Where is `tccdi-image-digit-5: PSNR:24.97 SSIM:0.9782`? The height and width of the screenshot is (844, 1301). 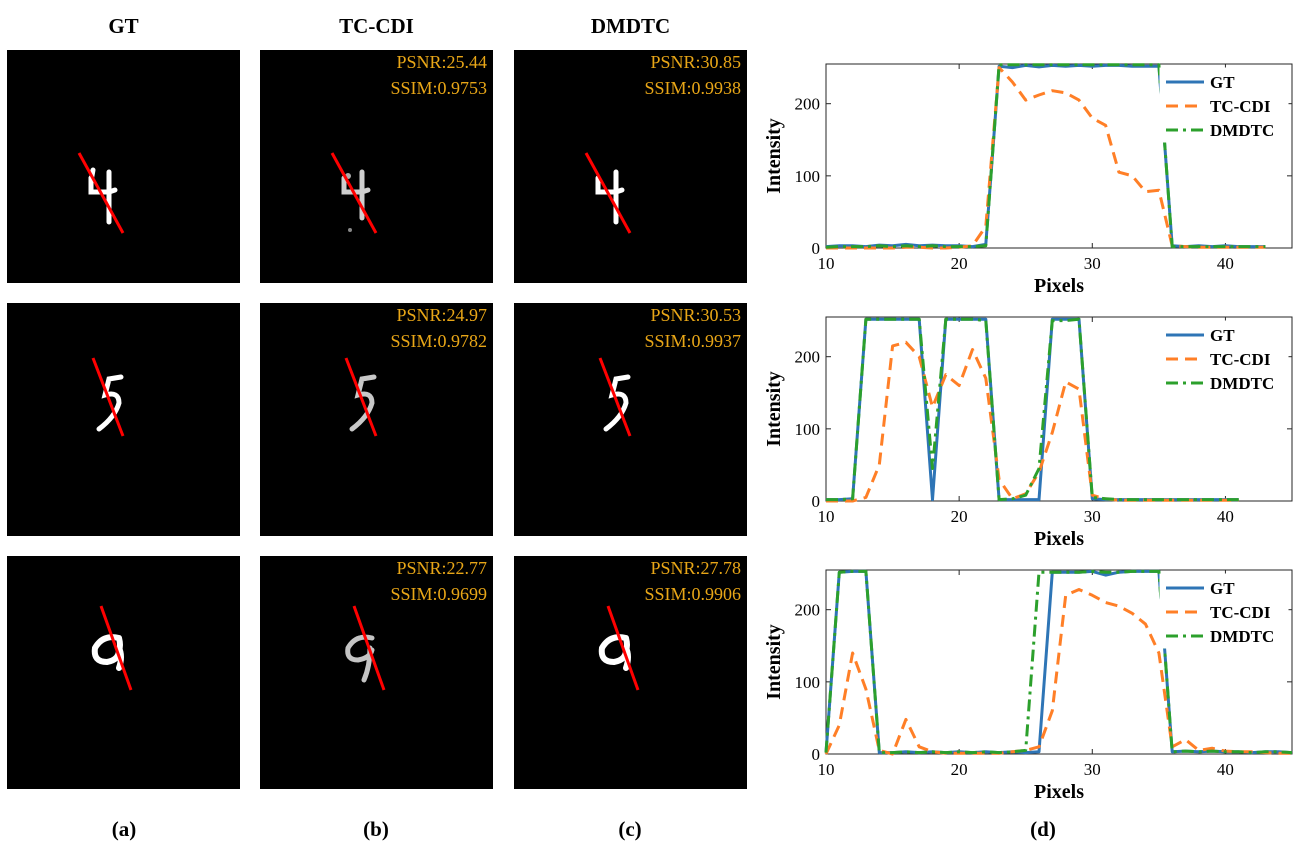
tccdi-image-digit-5: PSNR:24.97 SSIM:0.9782 is located at coordinates (376, 419).